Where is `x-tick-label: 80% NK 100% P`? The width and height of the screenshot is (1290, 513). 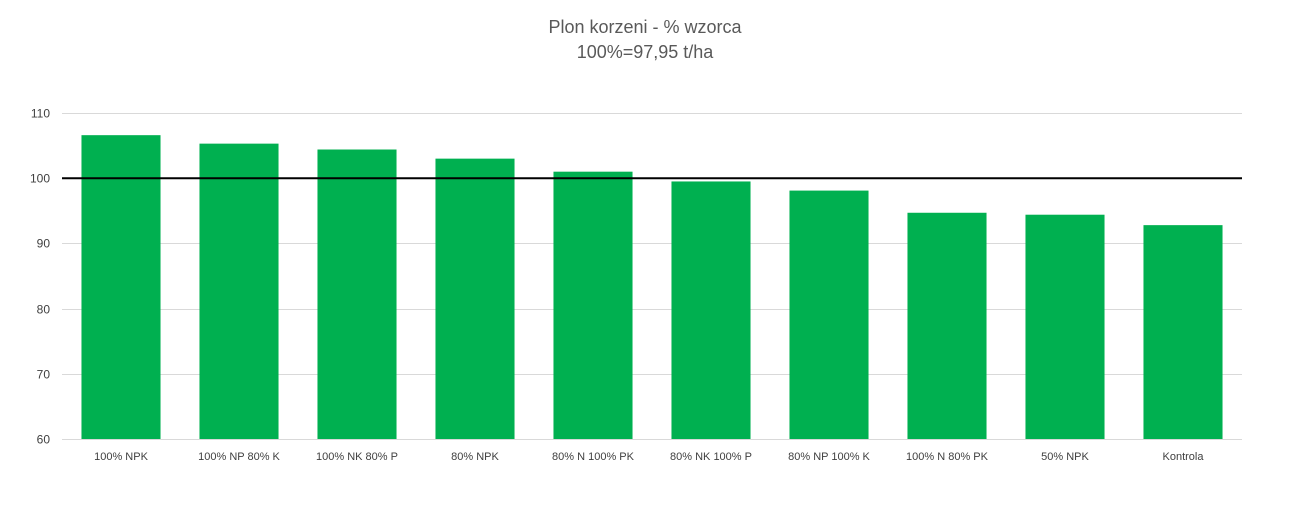 x-tick-label: 80% NK 100% P is located at coordinates (711, 457).